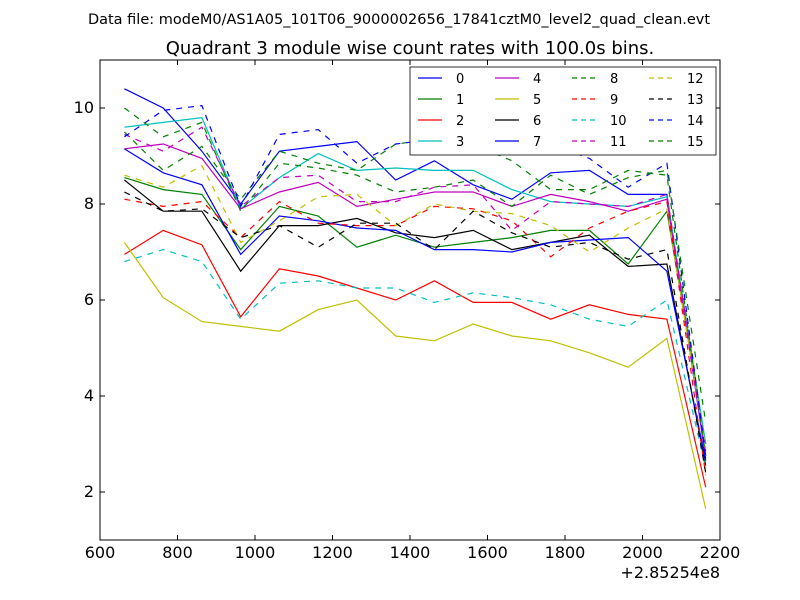  I want to click on x-tick-label: 2000, so click(642, 552).